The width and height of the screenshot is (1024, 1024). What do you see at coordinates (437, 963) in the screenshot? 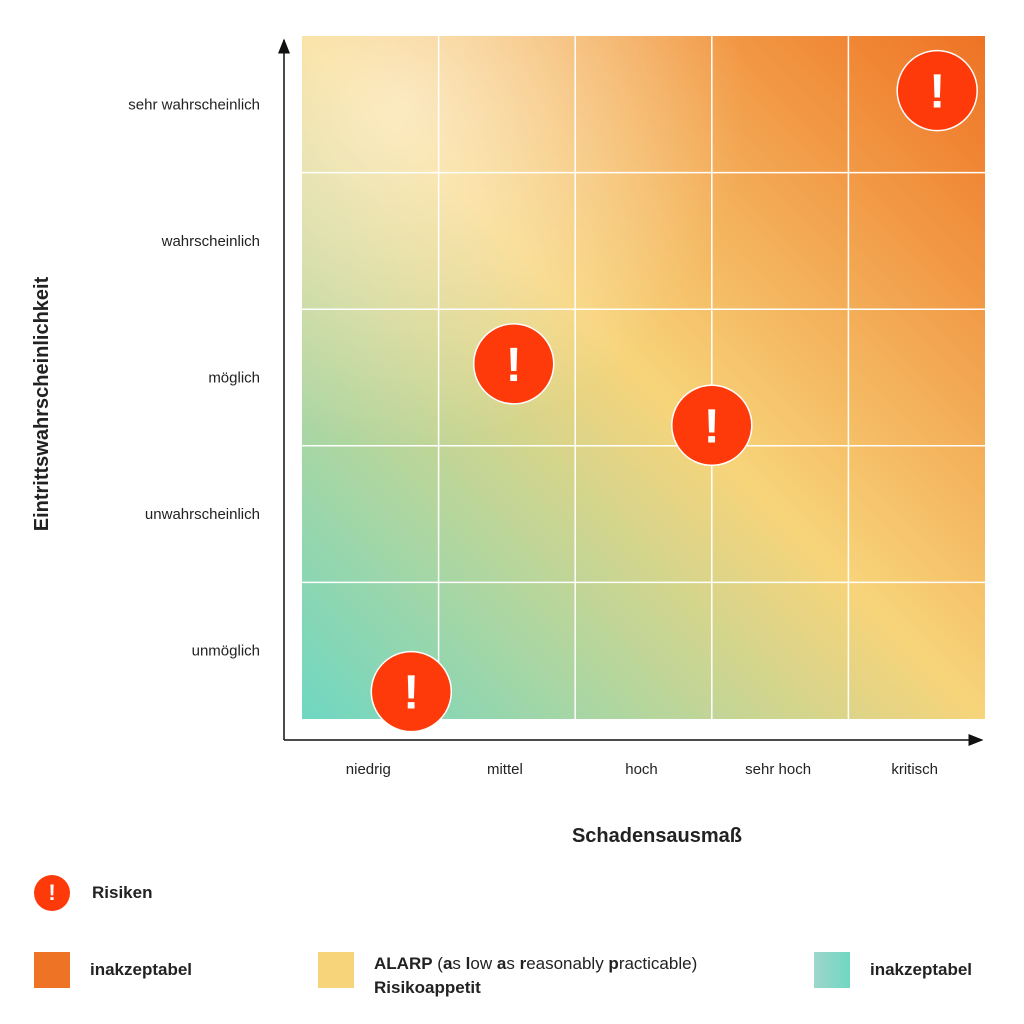
I see `legend-alarp-label-part: (` at bounding box center [437, 963].